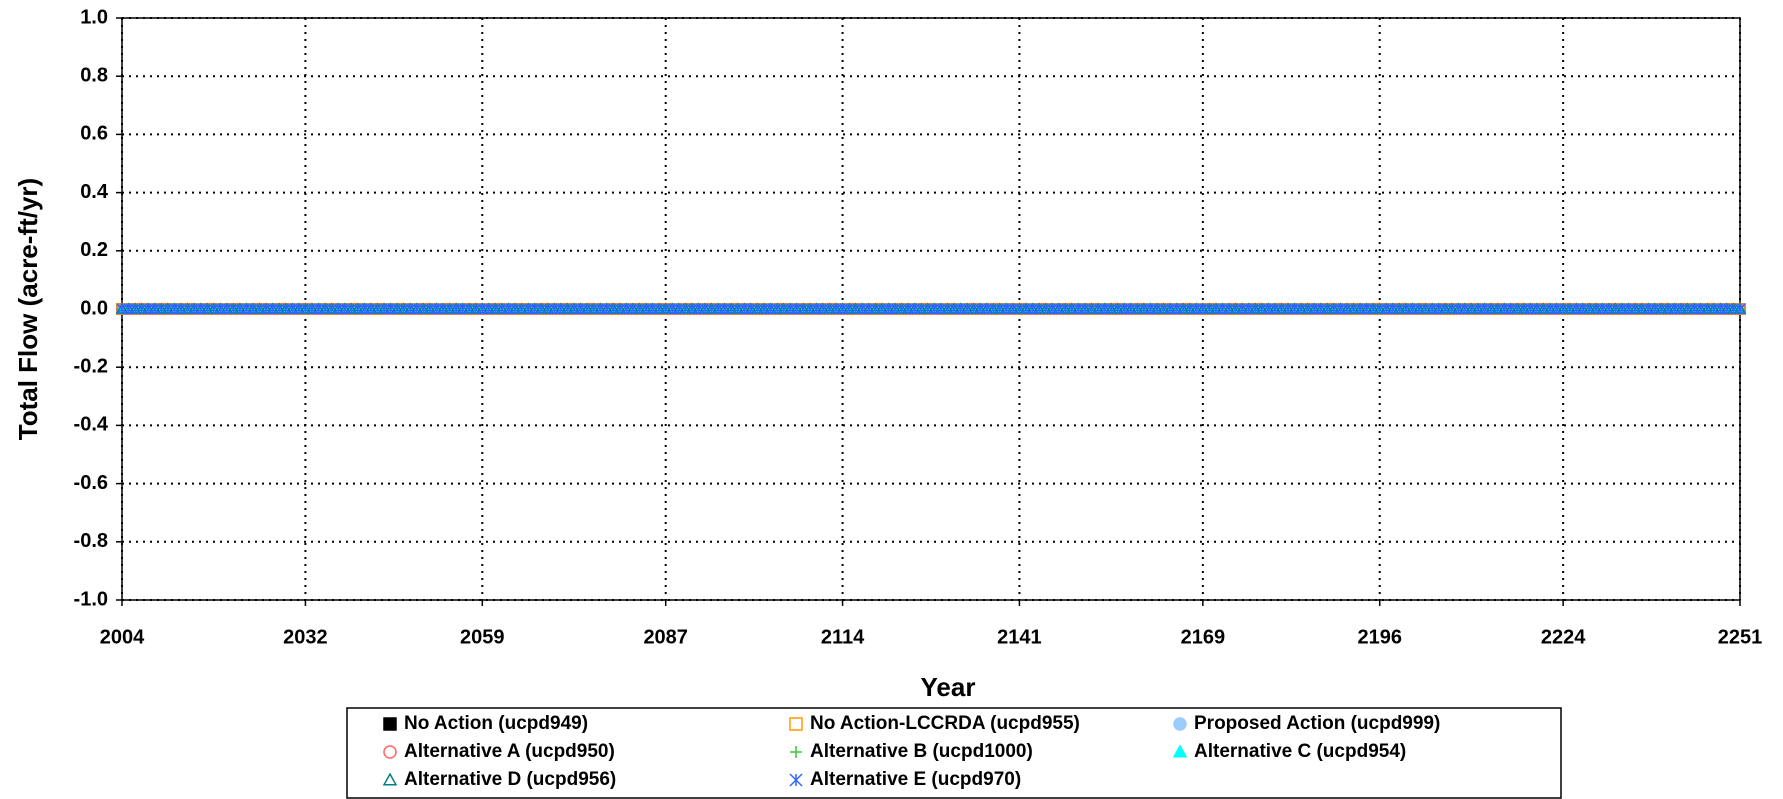  What do you see at coordinates (122, 637) in the screenshot?
I see `x-tick-label: 2004` at bounding box center [122, 637].